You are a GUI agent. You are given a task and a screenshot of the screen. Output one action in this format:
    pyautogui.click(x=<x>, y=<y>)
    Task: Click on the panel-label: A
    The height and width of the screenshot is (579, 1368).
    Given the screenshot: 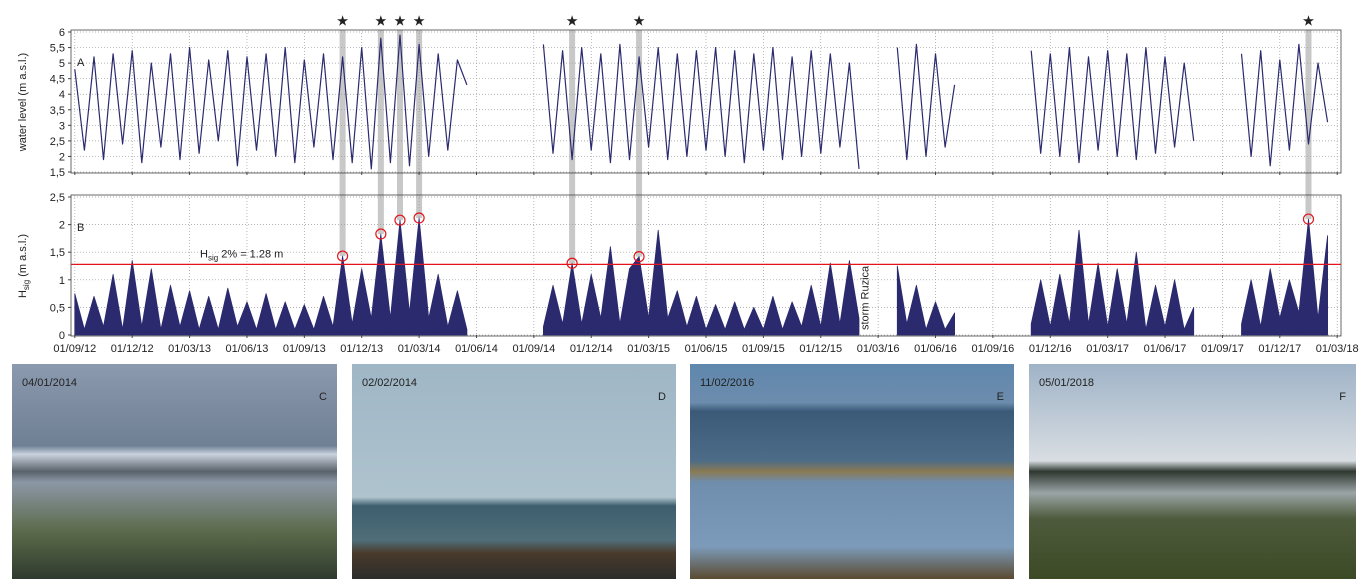 What is the action you would take?
    pyautogui.click(x=81, y=63)
    